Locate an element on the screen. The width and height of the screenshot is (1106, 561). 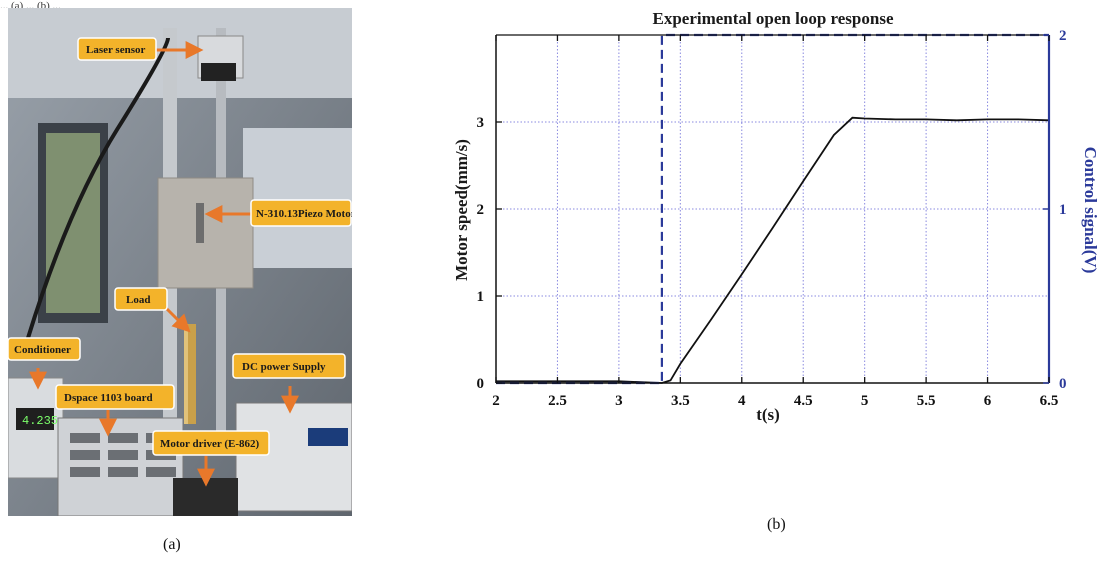
label-laser-sensor: Laser sensor is located at coordinates (117, 49).